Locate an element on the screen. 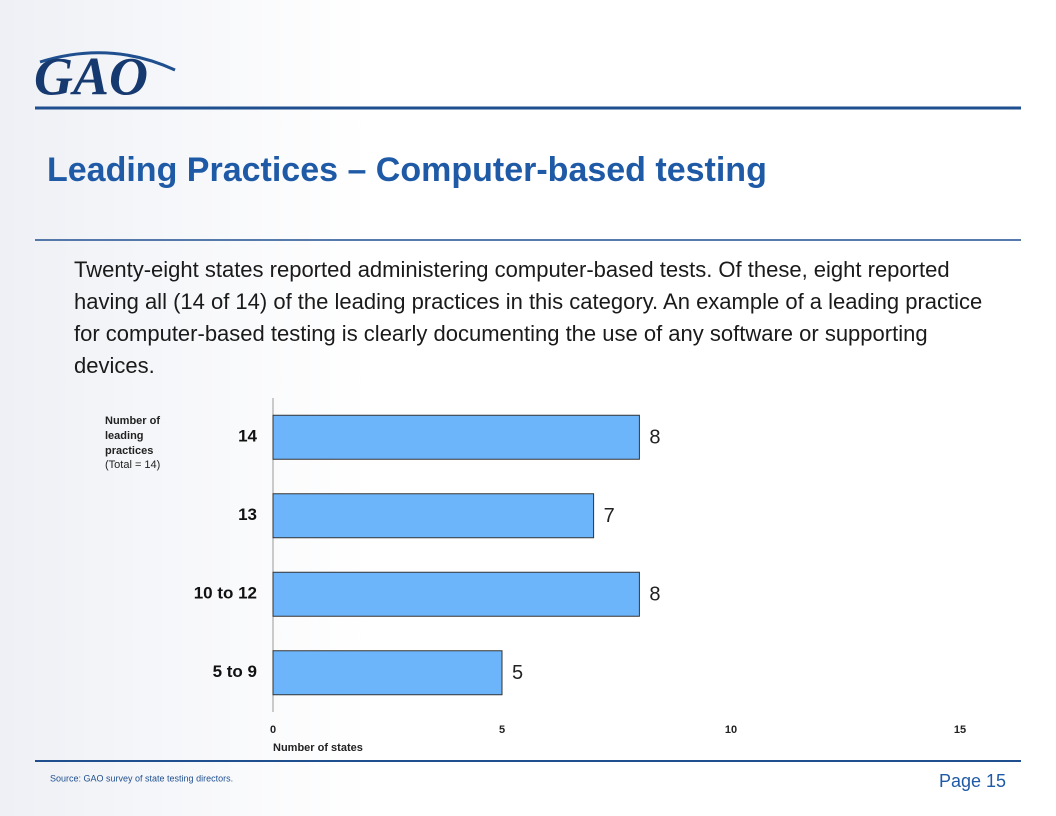  x-tick-label: 15 is located at coordinates (960, 730).